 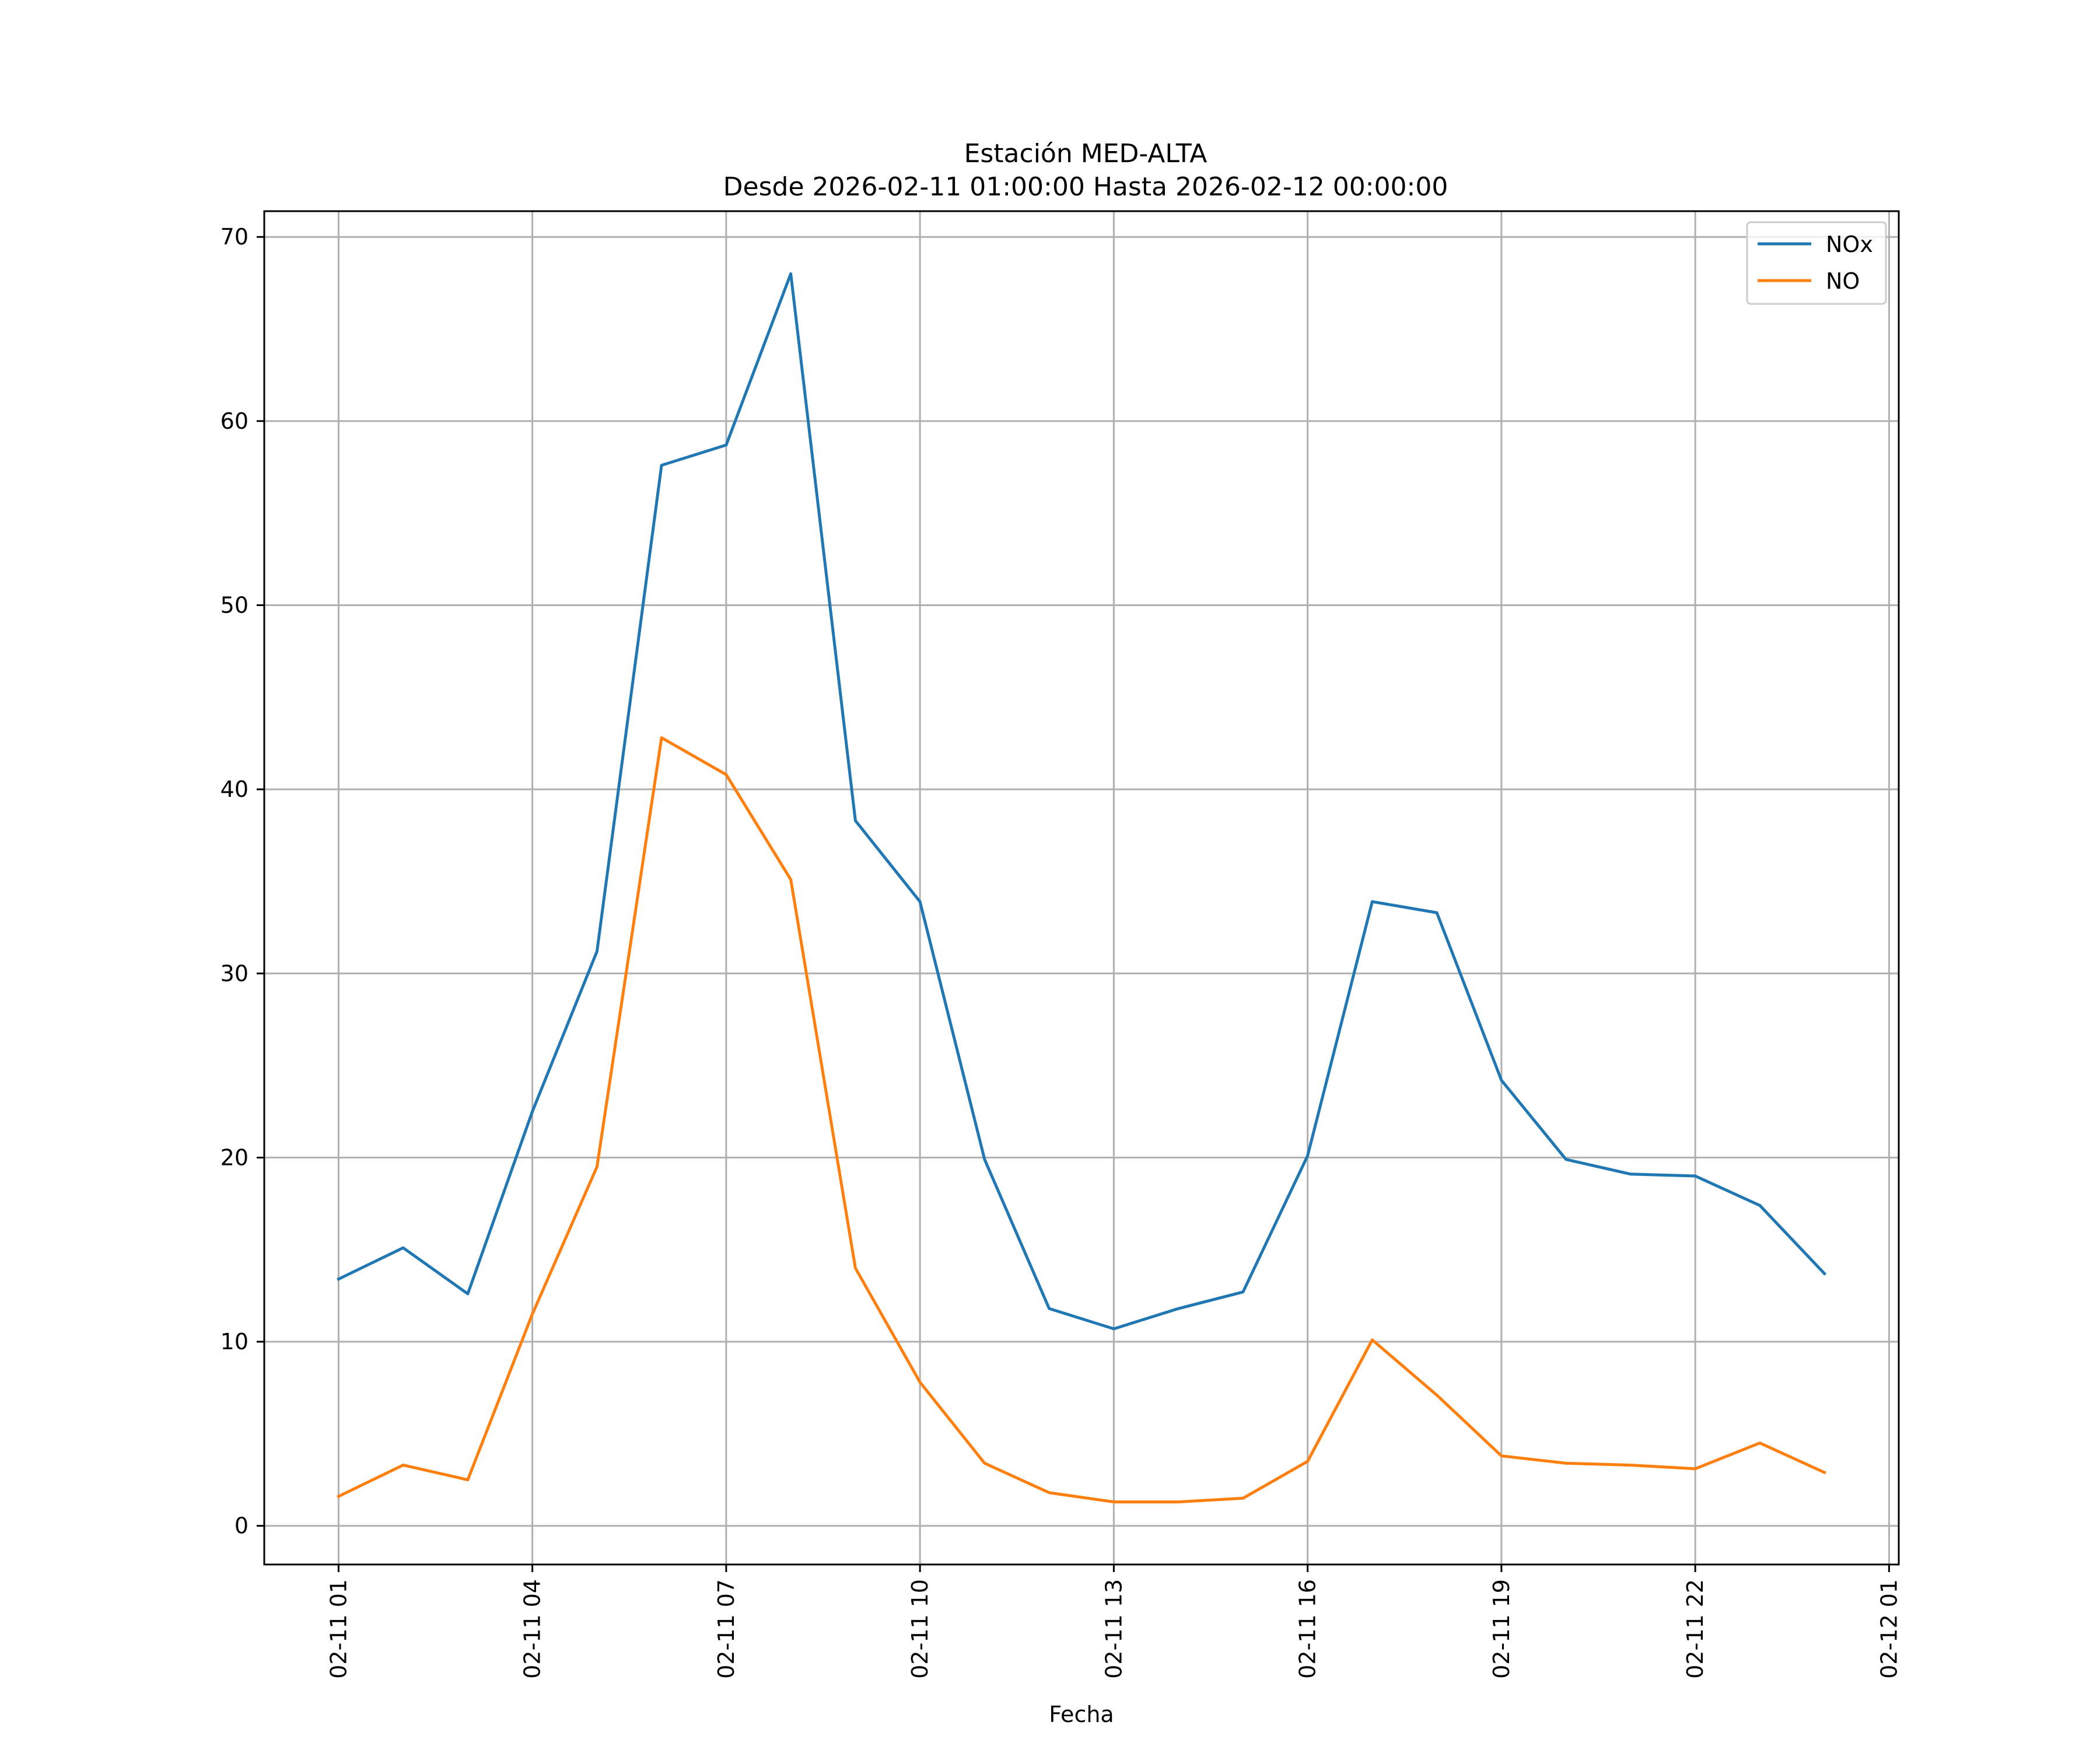 What do you see at coordinates (532, 1629) in the screenshot?
I see `x-tick-label: 02-11 04` at bounding box center [532, 1629].